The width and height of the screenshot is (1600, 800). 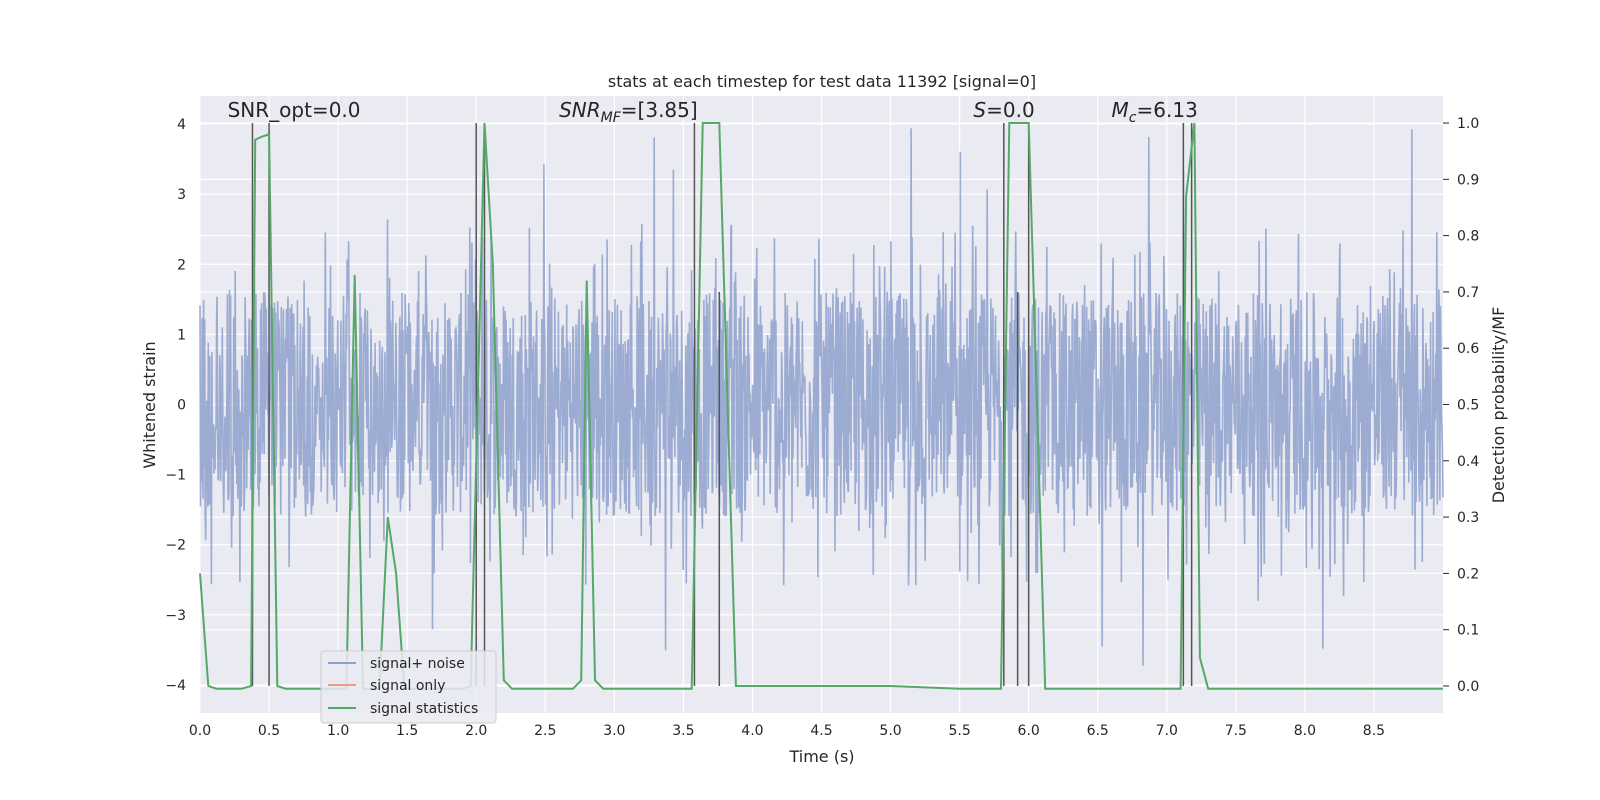 What do you see at coordinates (1468, 687) in the screenshot?
I see `y2-tick-label: 0.0` at bounding box center [1468, 687].